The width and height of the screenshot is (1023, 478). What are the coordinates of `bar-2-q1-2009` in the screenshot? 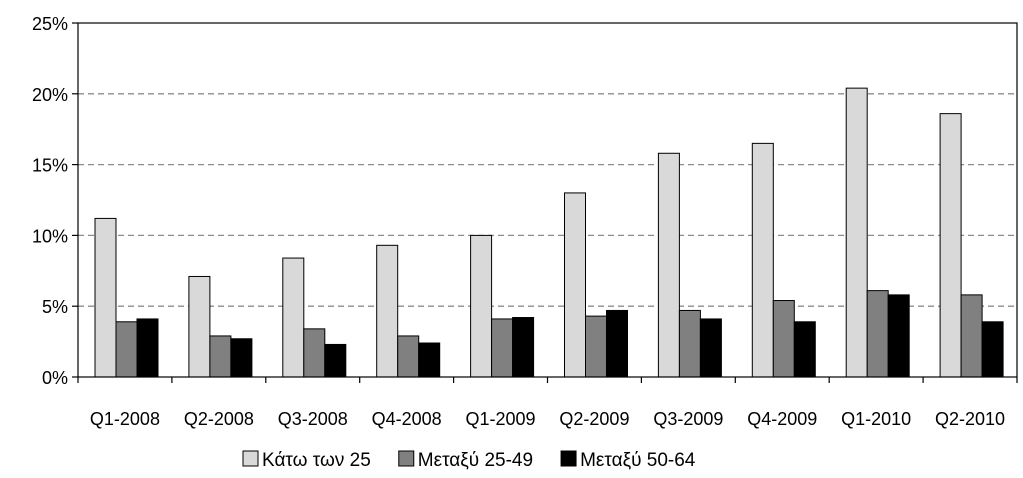 It's located at (502, 348).